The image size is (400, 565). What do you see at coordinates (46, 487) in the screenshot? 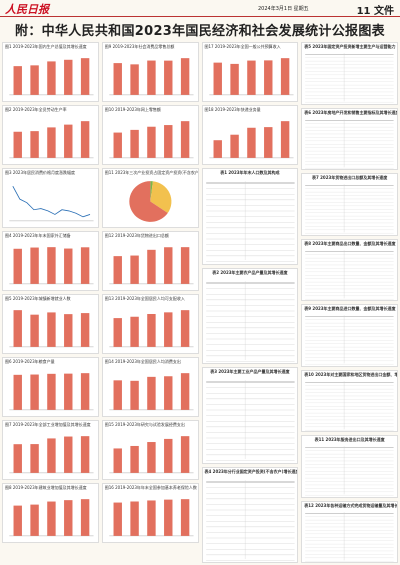
I see `caption: 图8 2019-2023年建筑业增加值及其增长速度` at bounding box center [46, 487].